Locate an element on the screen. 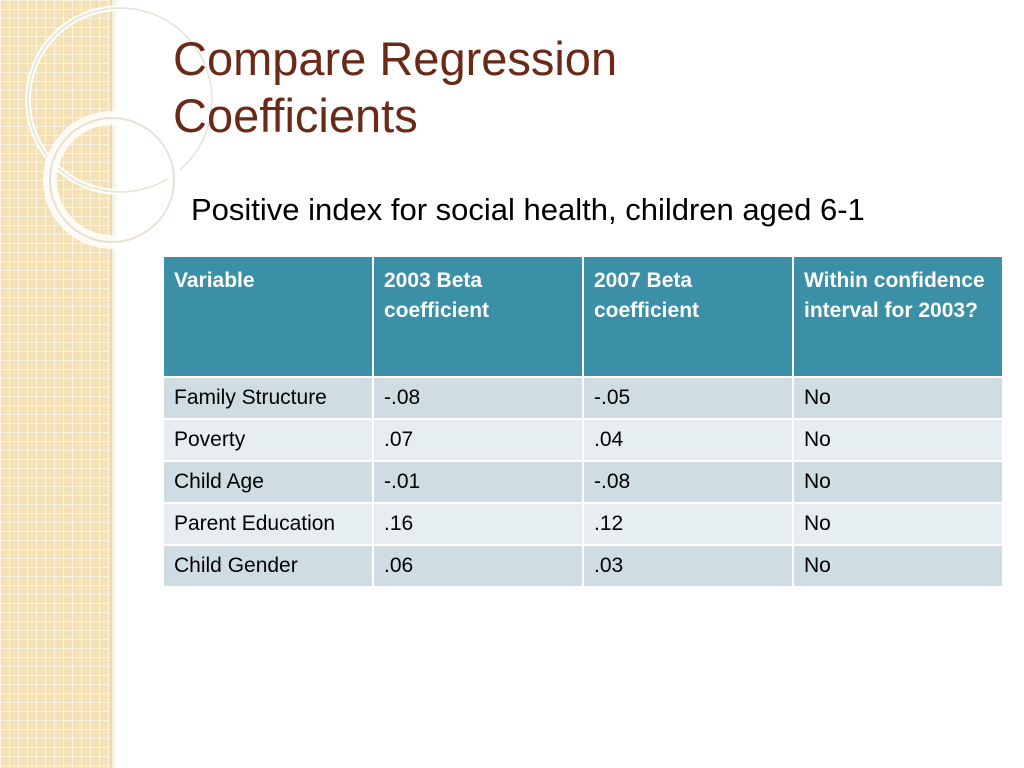 This screenshot has width=1024, height=768. cell-2003-beta: .07 is located at coordinates (478, 440).